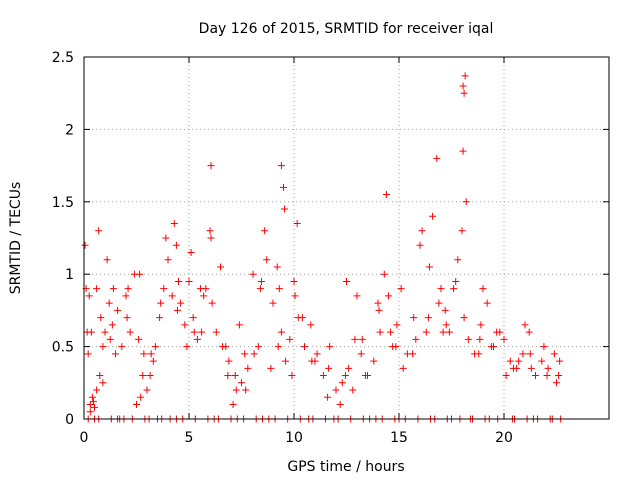 The height and width of the screenshot is (480, 640). Describe the element at coordinates (294, 438) in the screenshot. I see `x-tick-label: 10` at that location.